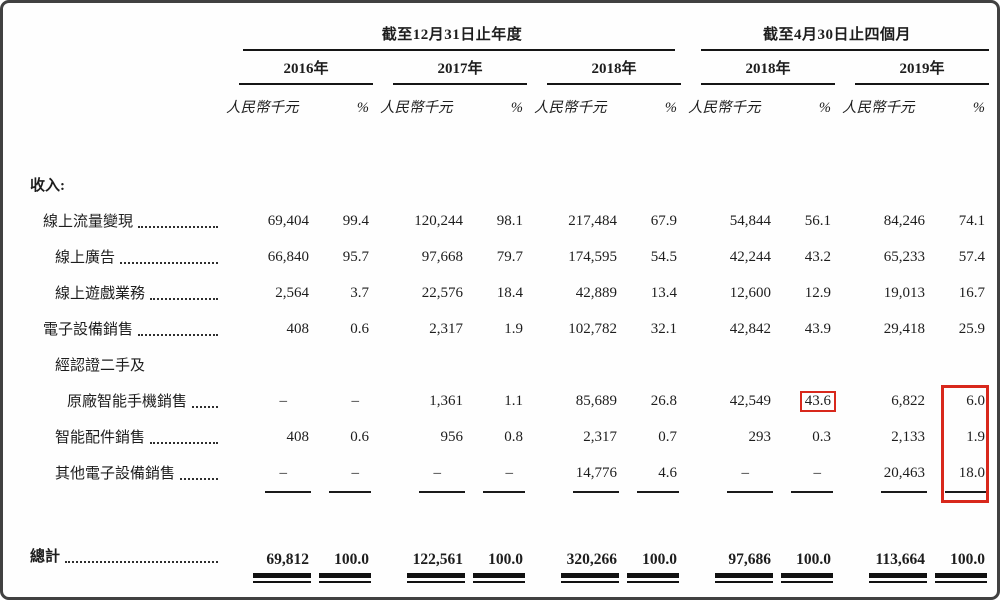 The image size is (1000, 600). What do you see at coordinates (768, 69) in the screenshot?
I see `year-label: 2018年` at bounding box center [768, 69].